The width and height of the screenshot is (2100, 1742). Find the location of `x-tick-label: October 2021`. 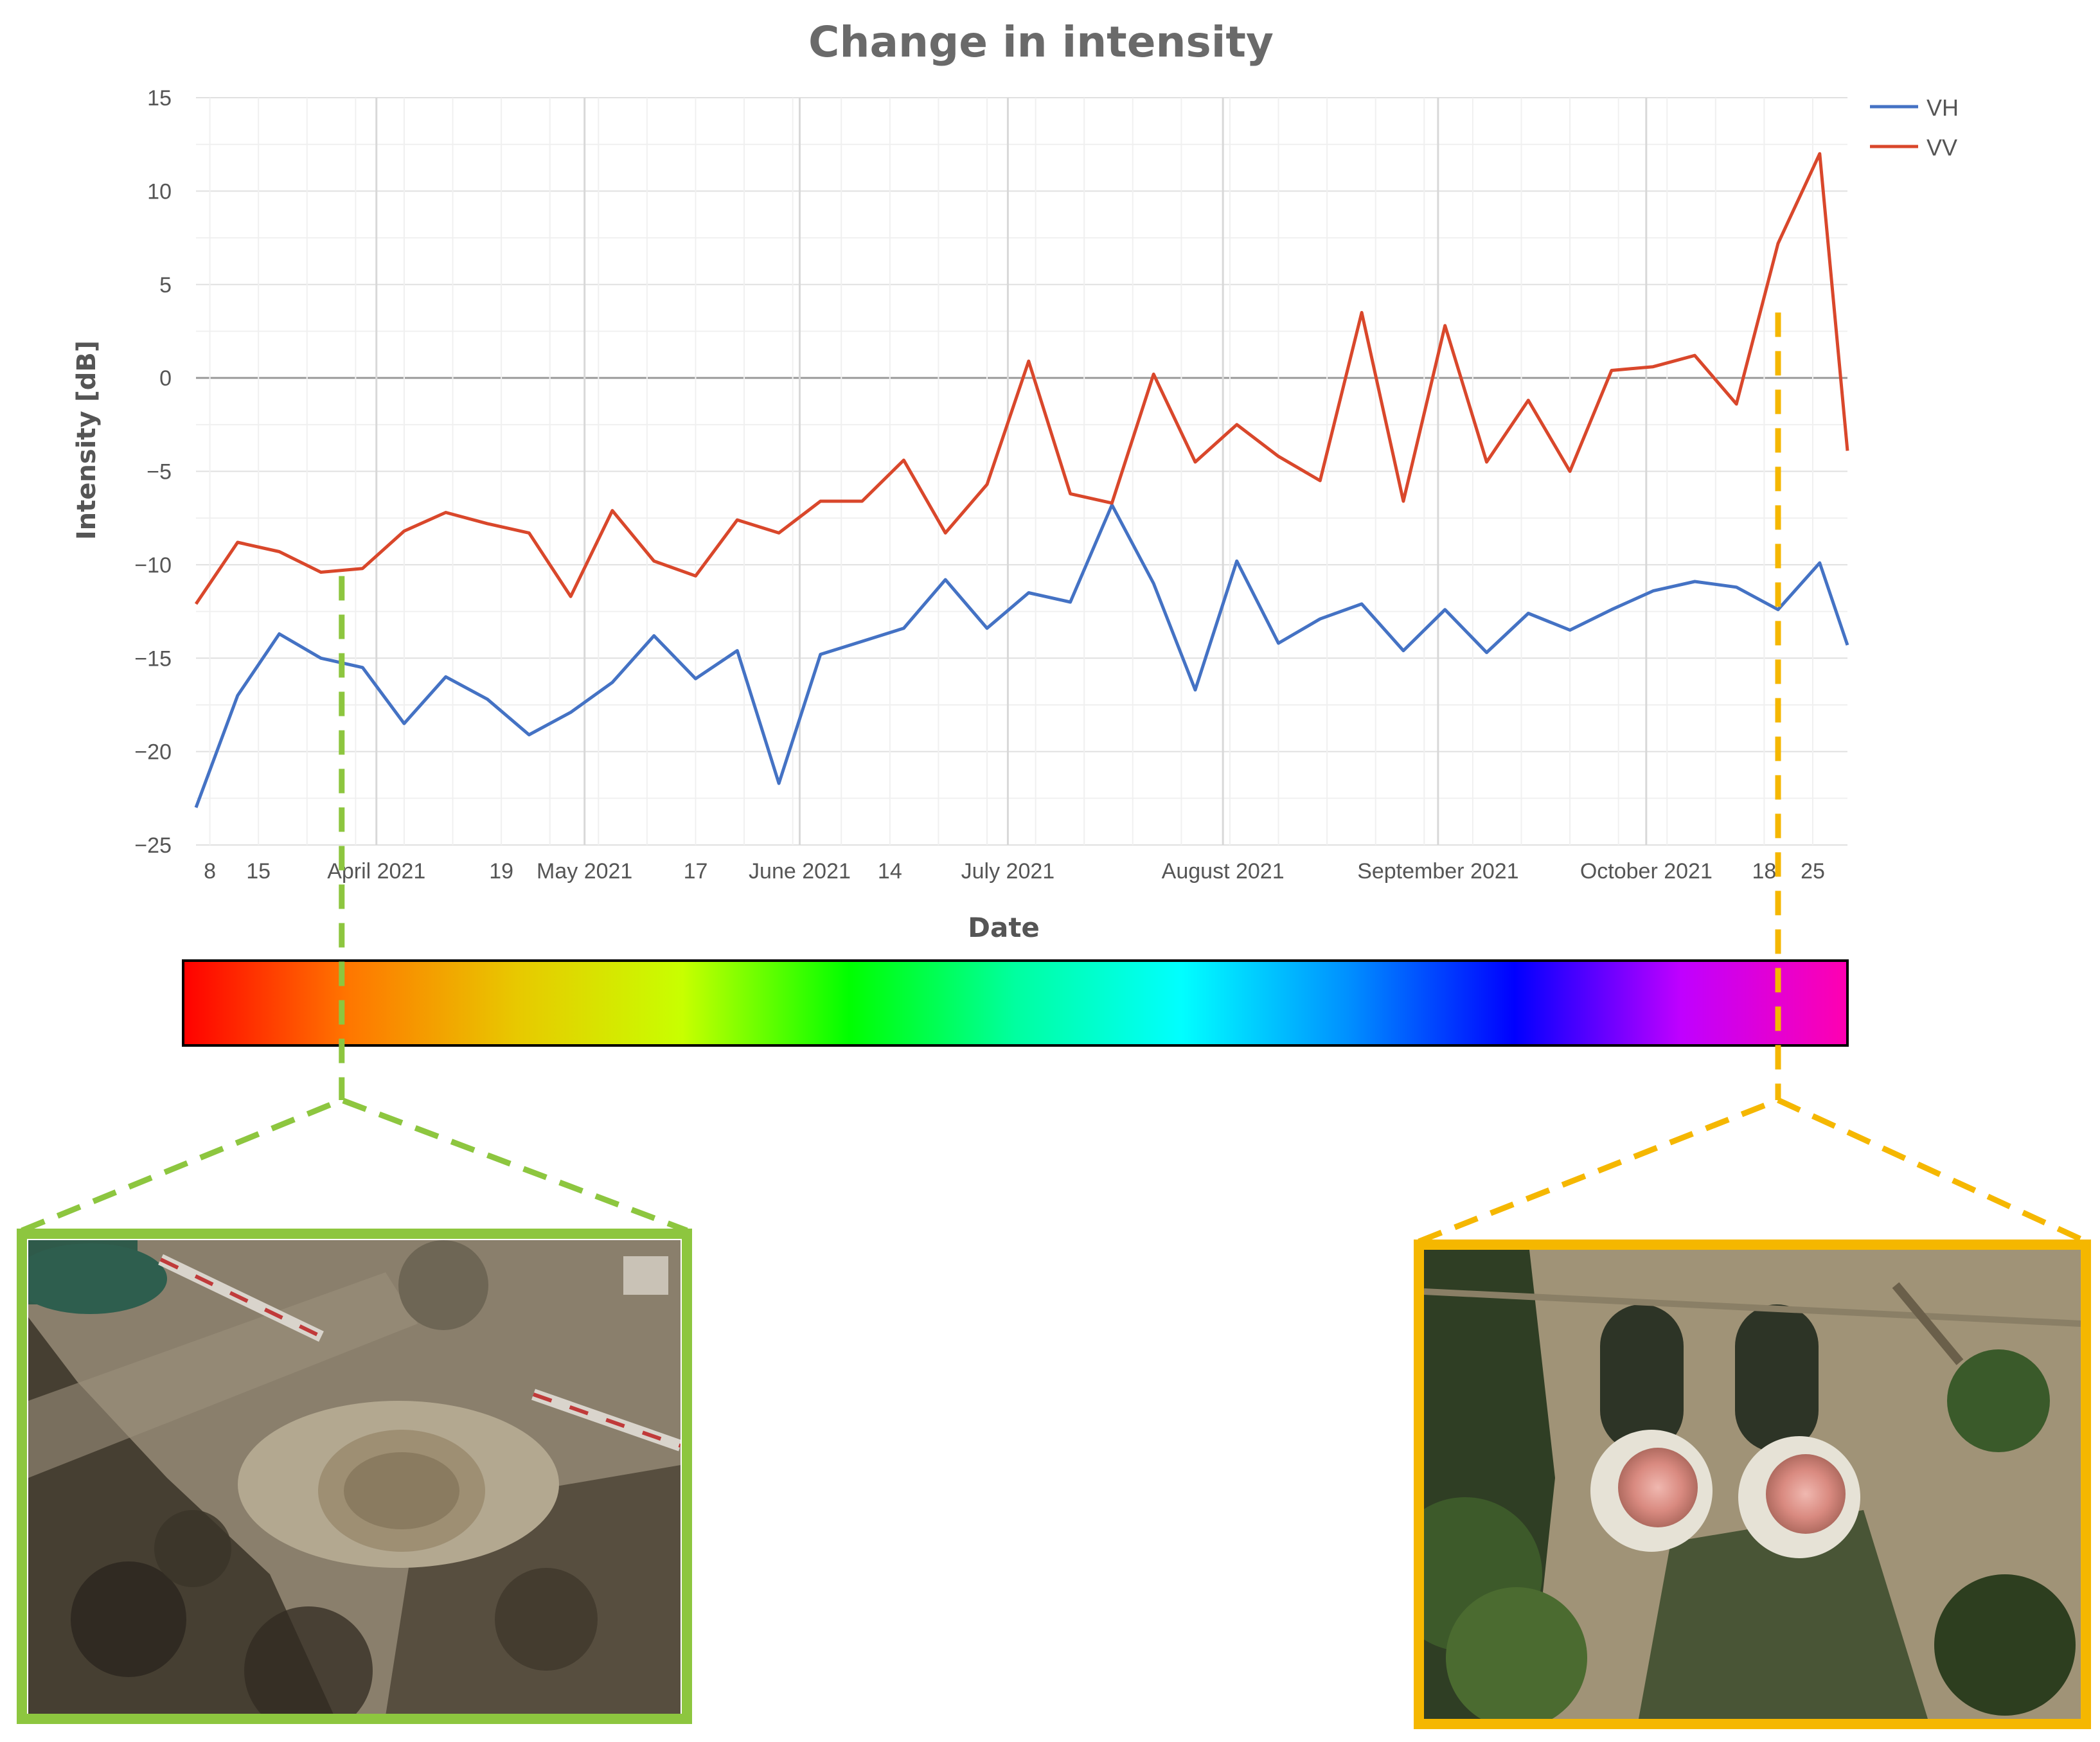

x-tick-label: October 2021 is located at coordinates (1646, 871).